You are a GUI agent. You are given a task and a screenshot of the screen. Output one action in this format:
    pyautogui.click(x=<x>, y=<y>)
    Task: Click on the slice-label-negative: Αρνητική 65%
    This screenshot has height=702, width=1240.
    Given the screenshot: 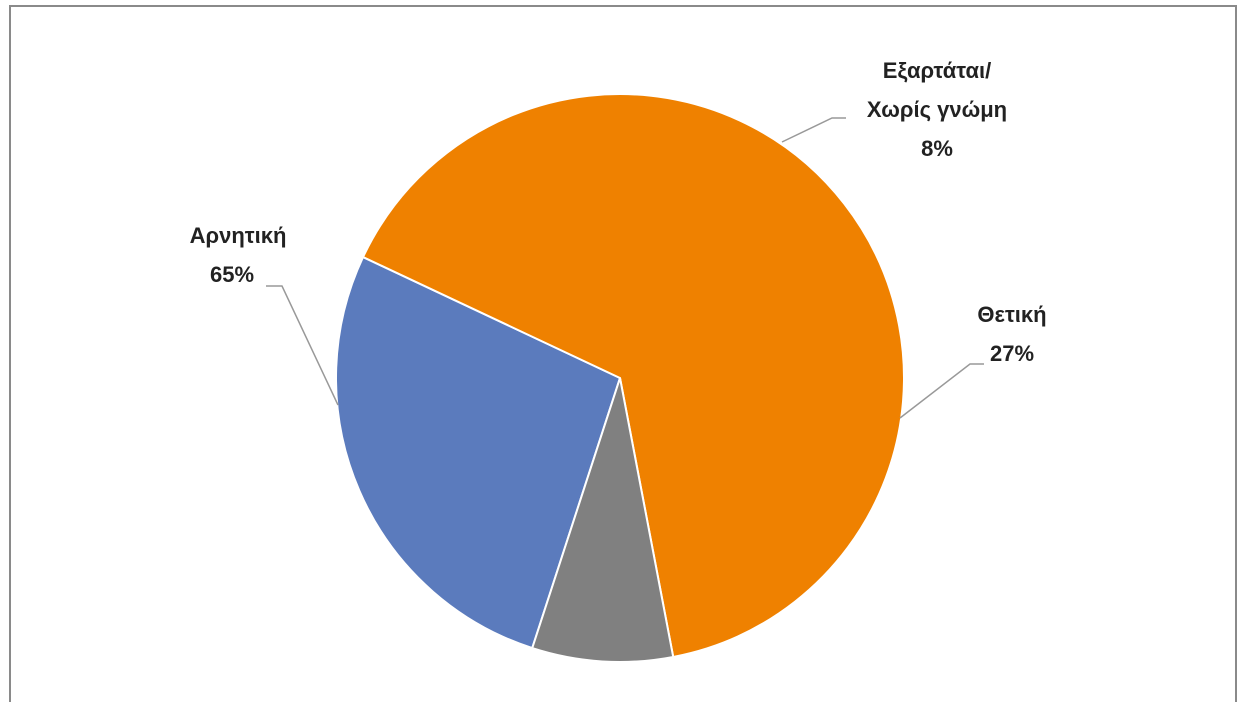 What is the action you would take?
    pyautogui.click(x=238, y=255)
    